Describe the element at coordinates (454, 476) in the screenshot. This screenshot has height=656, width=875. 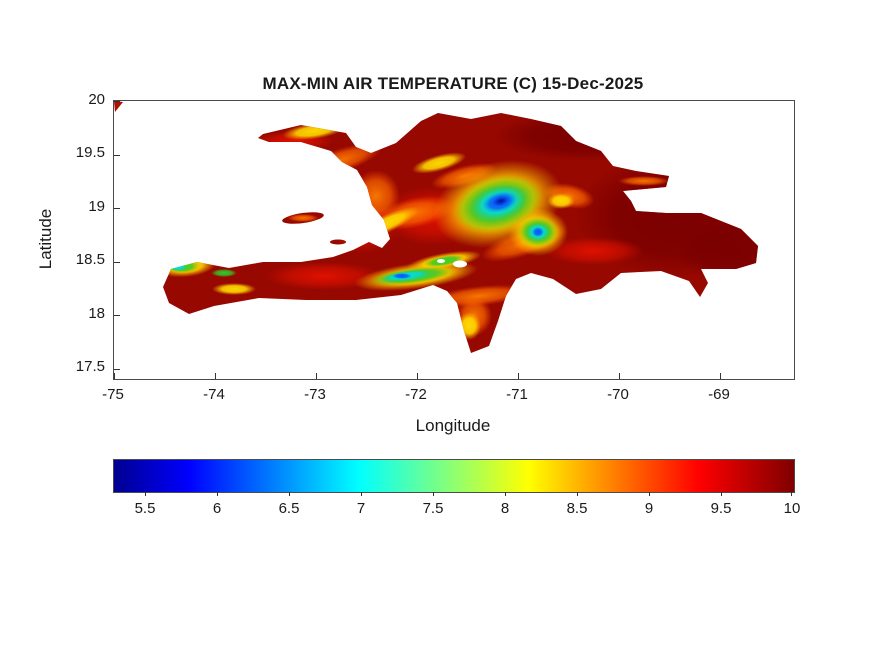
I see `colorbar-gradient` at that location.